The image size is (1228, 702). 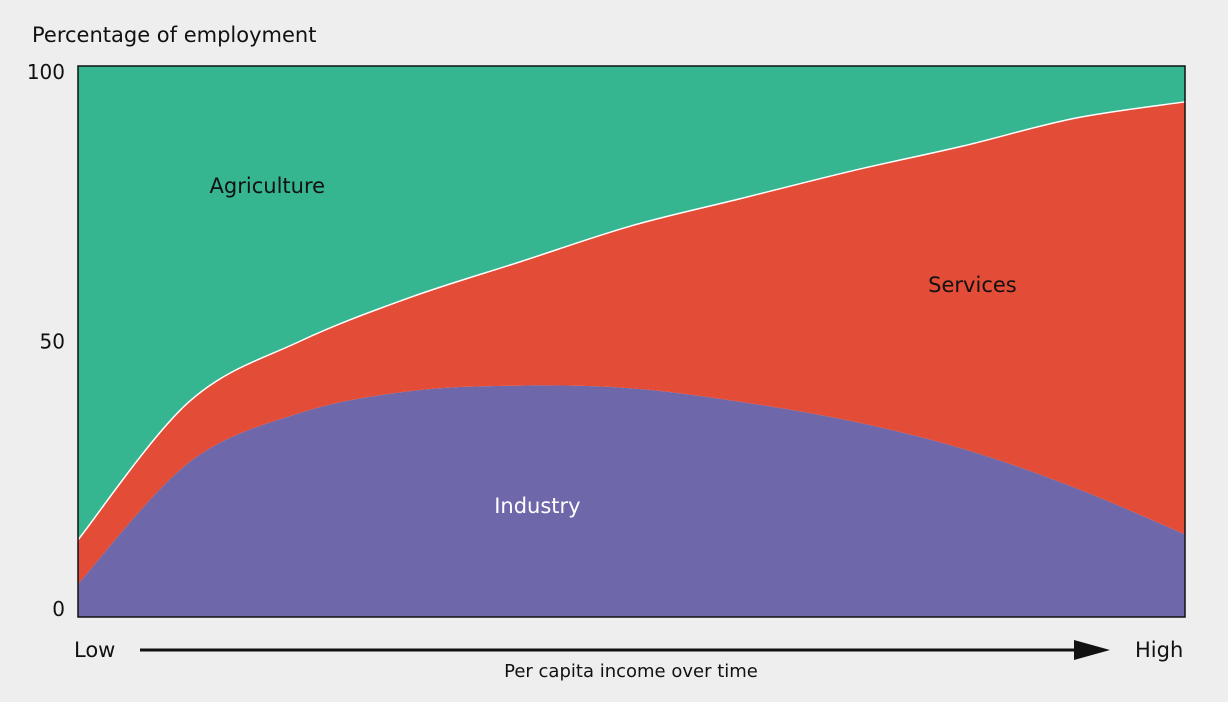 I want to click on y-tick-label: 0, so click(x=58, y=609).